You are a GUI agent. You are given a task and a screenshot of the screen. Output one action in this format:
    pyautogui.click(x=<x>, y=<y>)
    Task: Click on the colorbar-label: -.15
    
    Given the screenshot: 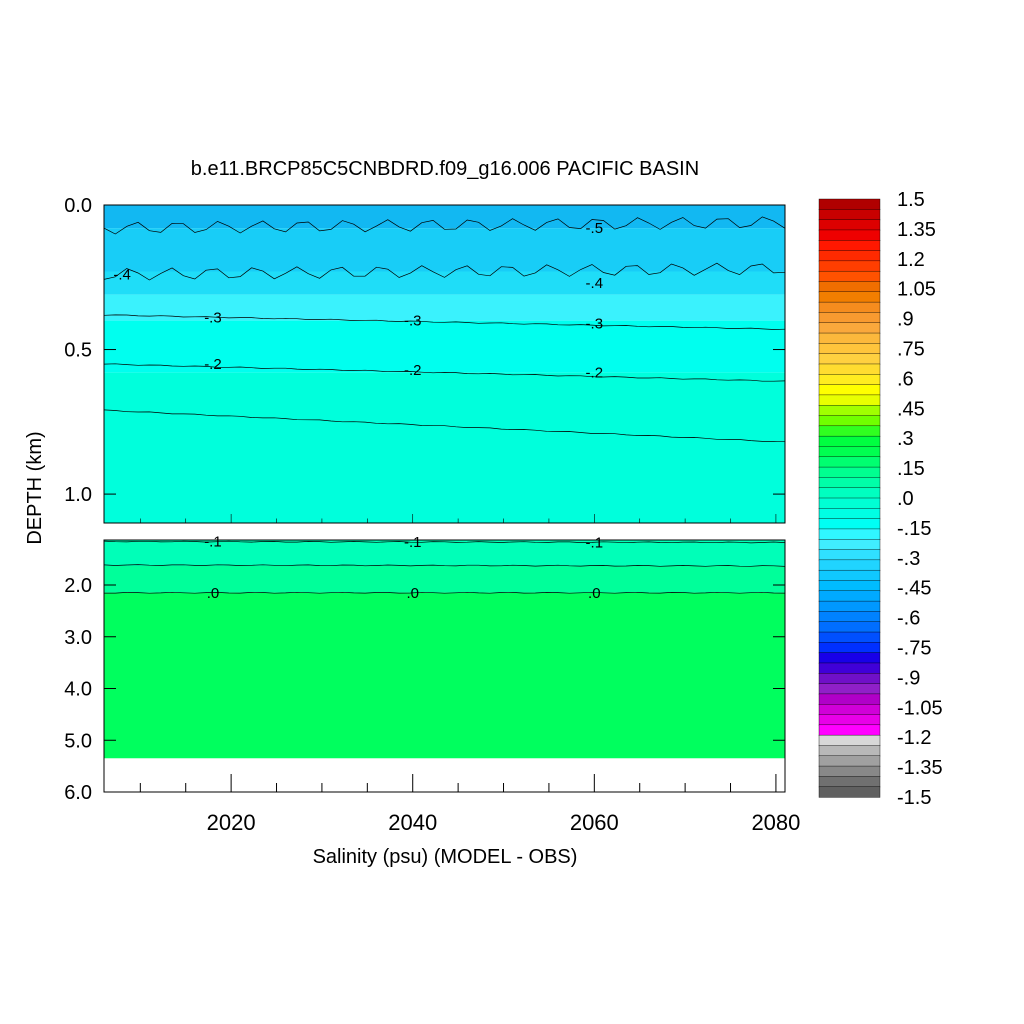 What is the action you would take?
    pyautogui.click(x=914, y=529)
    